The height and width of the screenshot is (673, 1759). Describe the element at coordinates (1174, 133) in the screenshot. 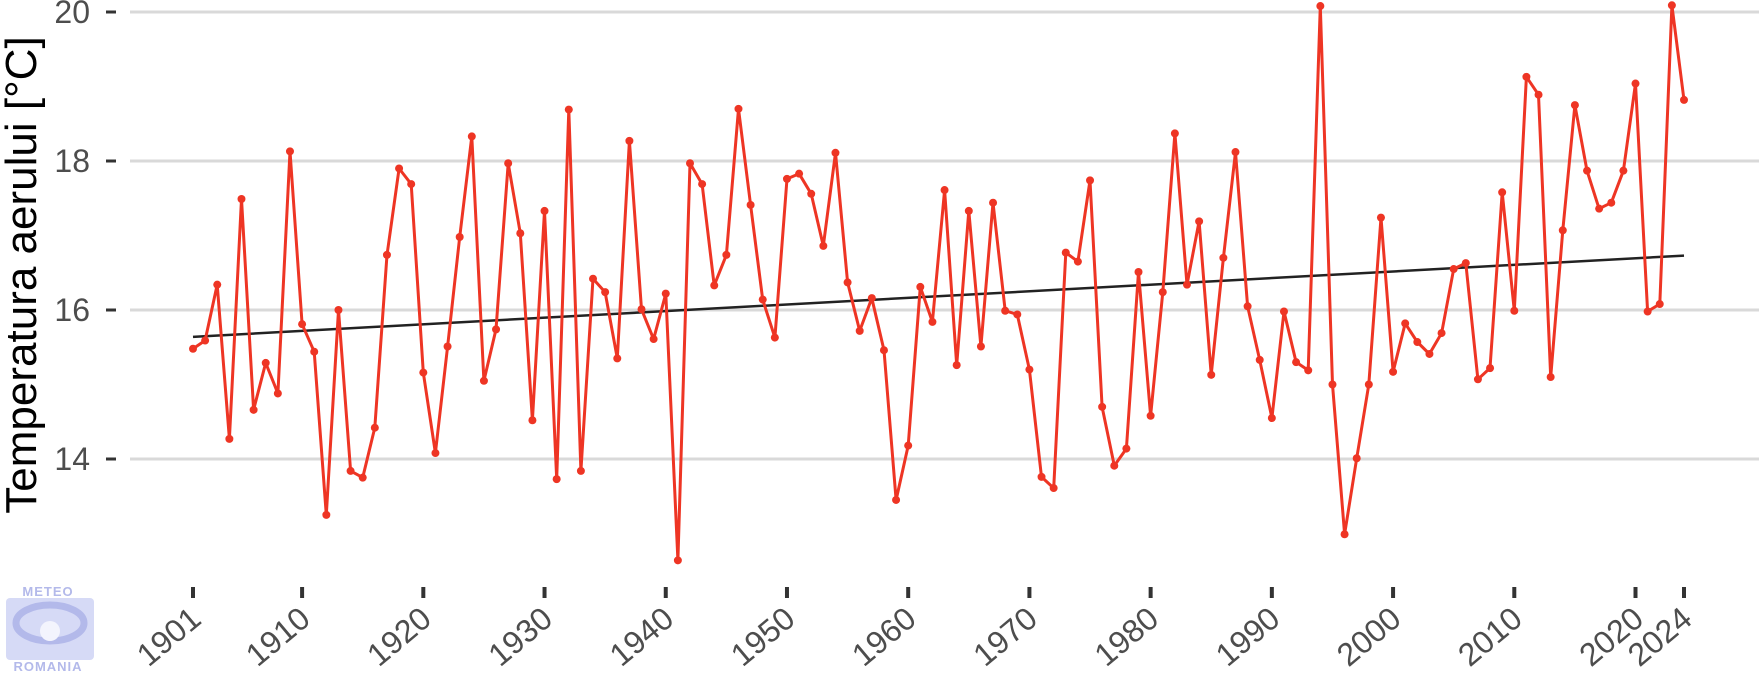

I see `data-point-1982` at that location.